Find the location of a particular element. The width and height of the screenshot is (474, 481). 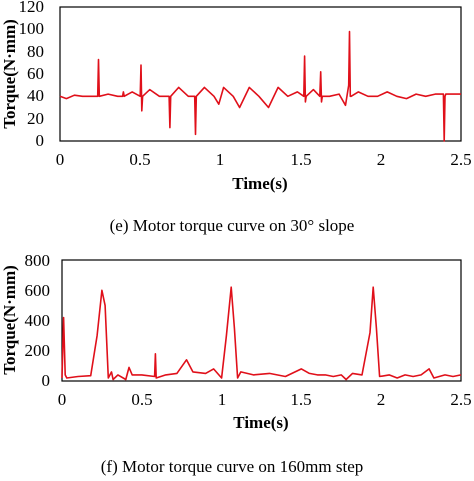

chart-f-ytick: 600 is located at coordinates (38, 290).